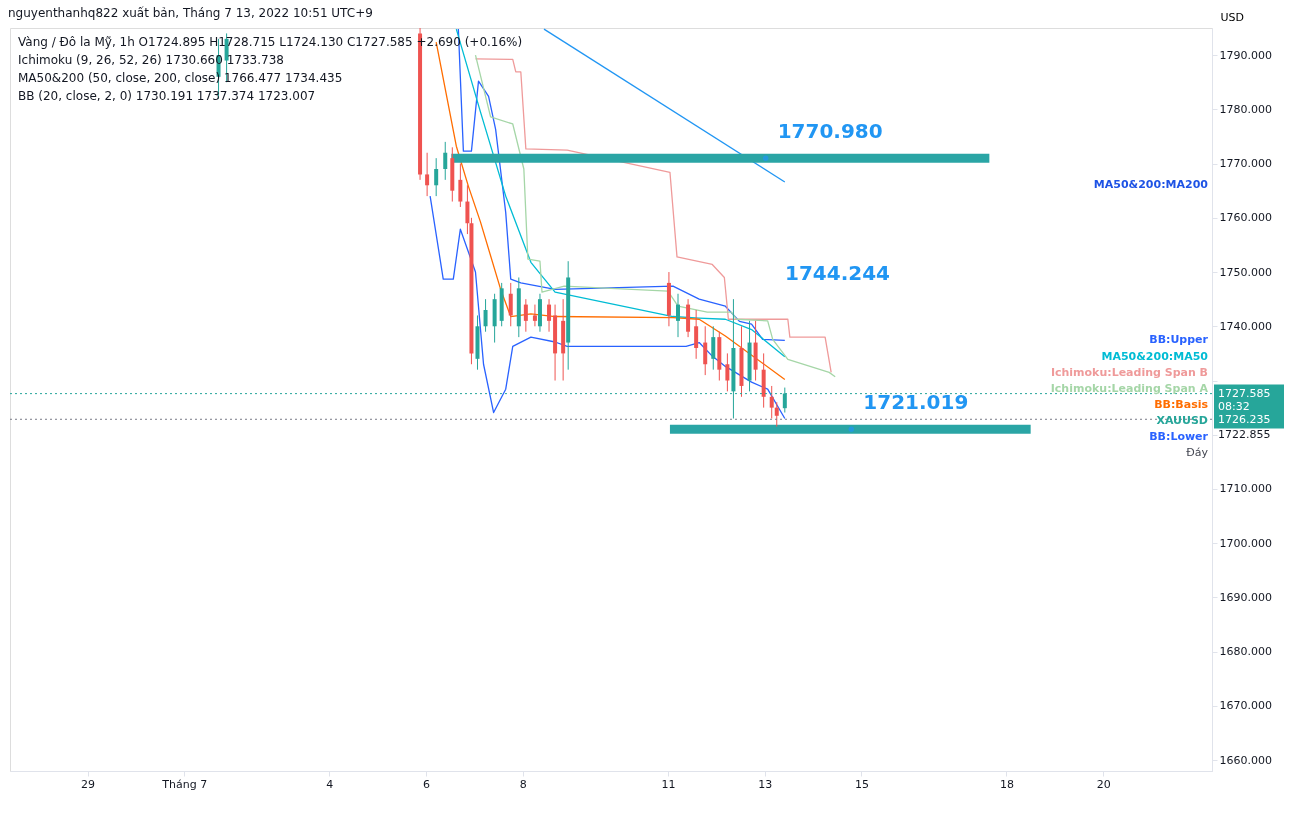  I want to click on x-tick-label: 6, so click(427, 784).